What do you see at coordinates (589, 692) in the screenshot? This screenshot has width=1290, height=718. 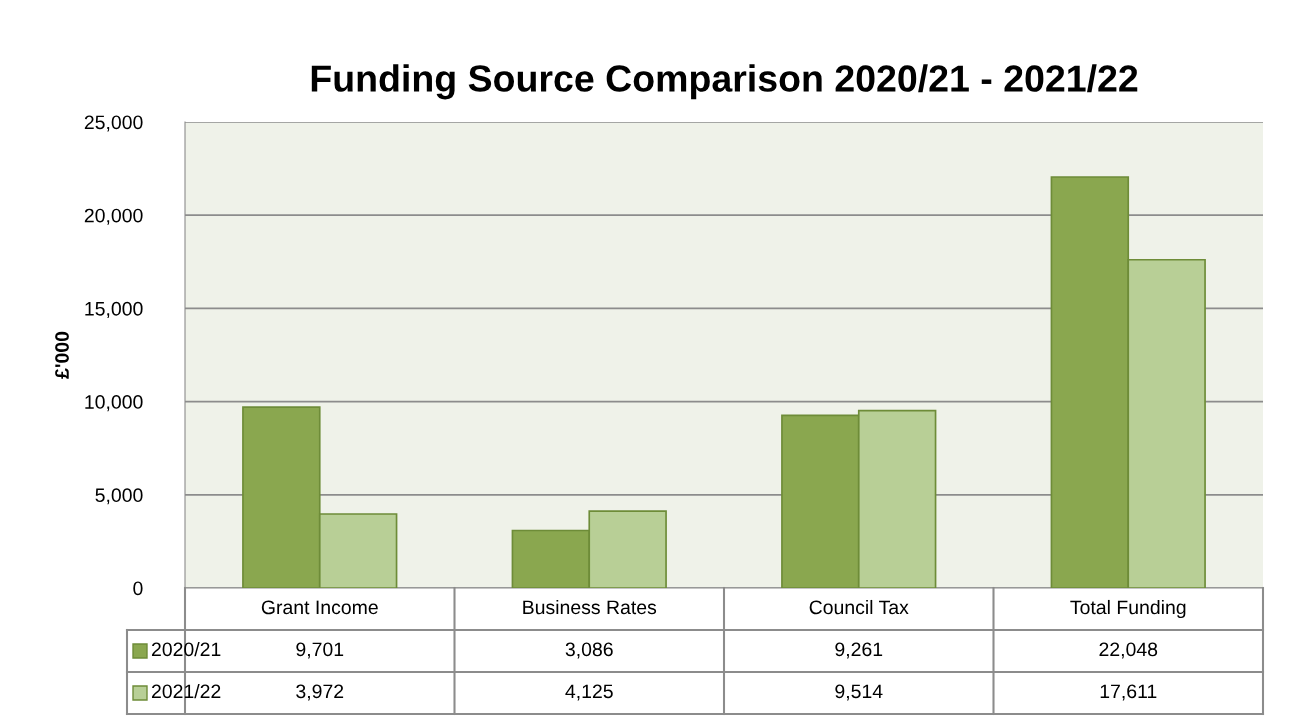 I see `data-label: 4,125` at bounding box center [589, 692].